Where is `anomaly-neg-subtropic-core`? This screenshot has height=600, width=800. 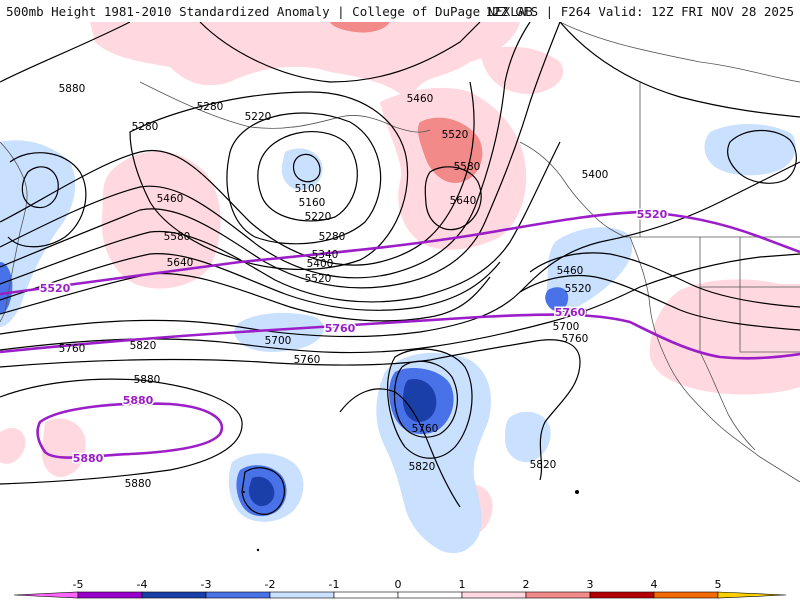 anomaly-neg-subtropic-core is located at coordinates (419, 400).